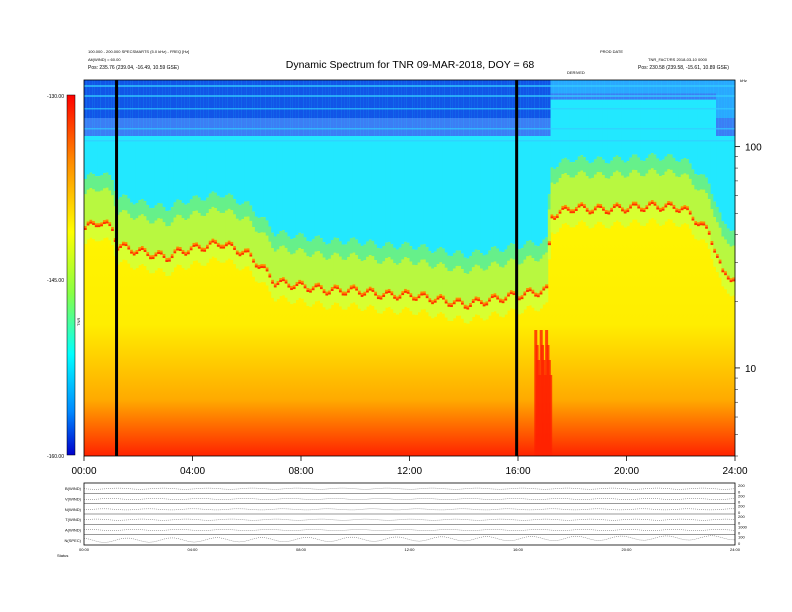  What do you see at coordinates (517, 471) in the screenshot?
I see `x-tick-label: 16:00` at bounding box center [517, 471].